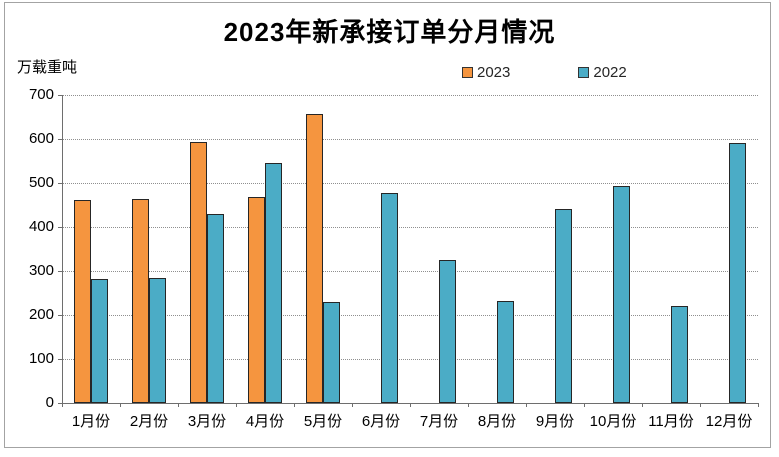 This screenshot has height=457, width=779. Describe the element at coordinates (47, 67) in the screenshot. I see `y-axis-unit-label: 万载重吨` at that location.